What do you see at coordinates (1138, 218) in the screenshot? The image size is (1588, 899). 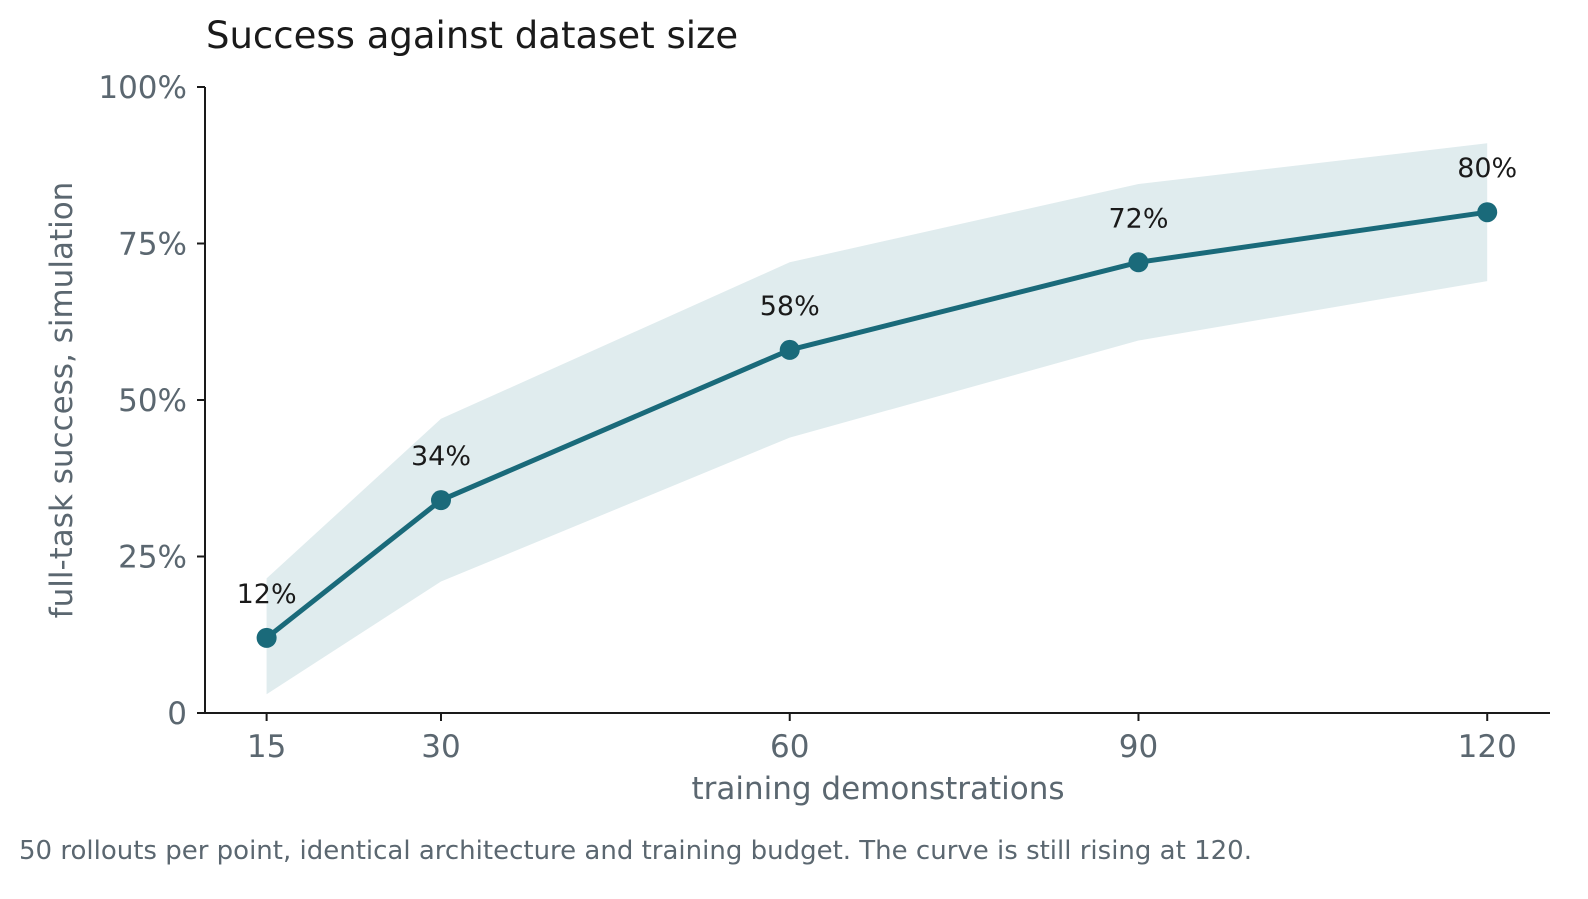 I see `data-label: 72%` at bounding box center [1138, 218].